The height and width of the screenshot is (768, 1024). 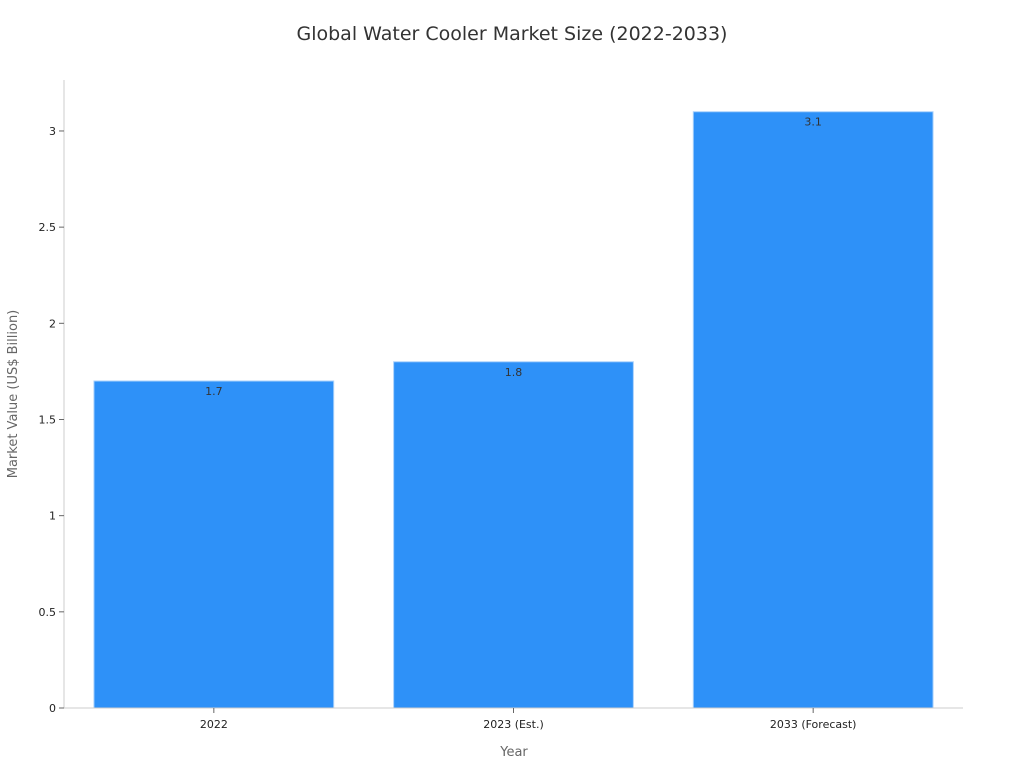 I want to click on data-label: 1.7, so click(x=214, y=391).